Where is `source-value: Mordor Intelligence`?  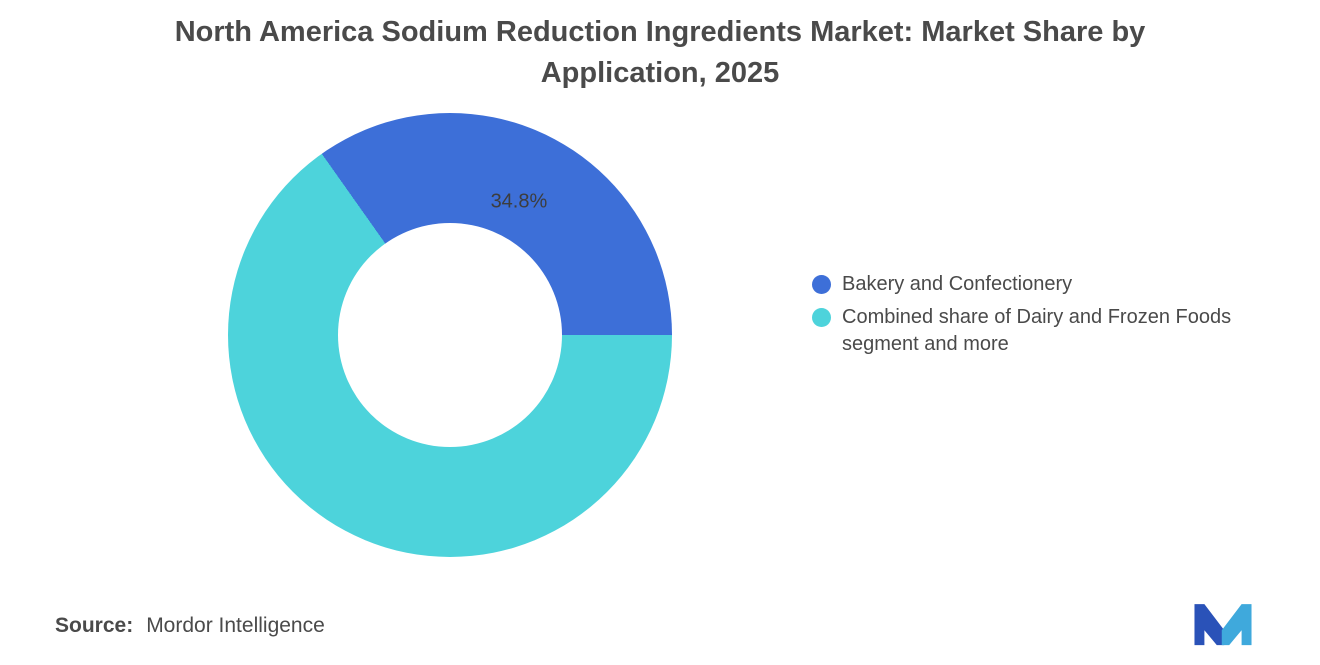 source-value: Mordor Intelligence is located at coordinates (235, 625).